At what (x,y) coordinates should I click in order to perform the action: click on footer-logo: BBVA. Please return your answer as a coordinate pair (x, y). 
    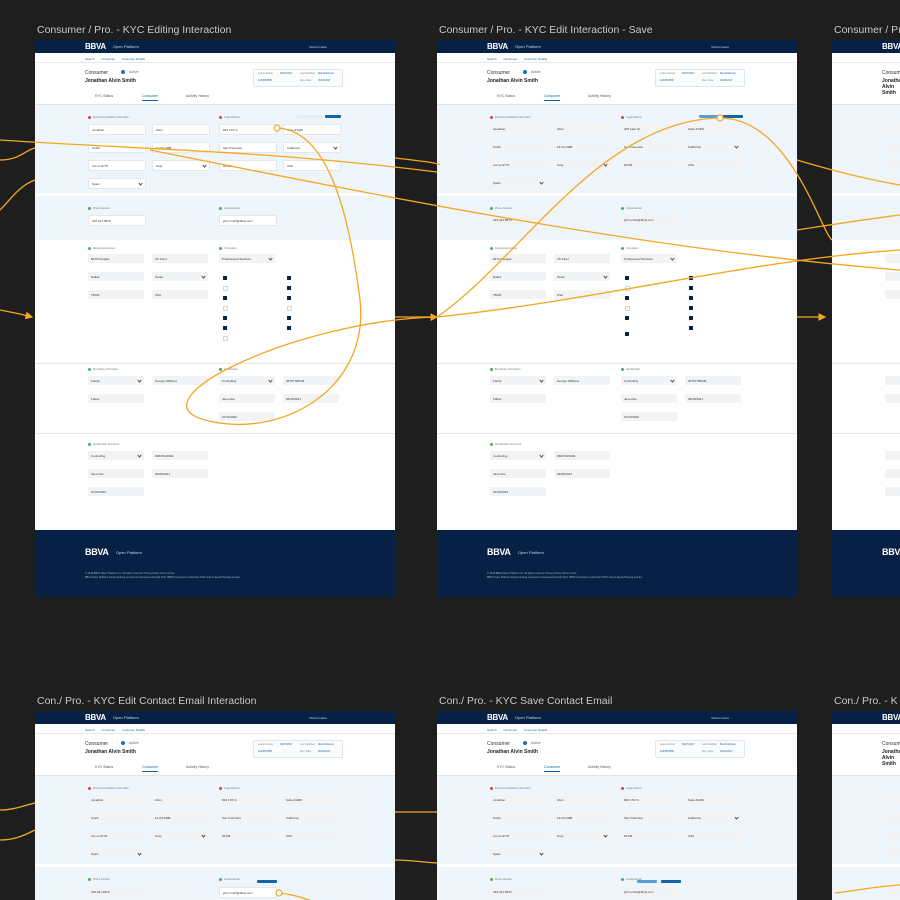
    Looking at the image, I should click on (97, 552).